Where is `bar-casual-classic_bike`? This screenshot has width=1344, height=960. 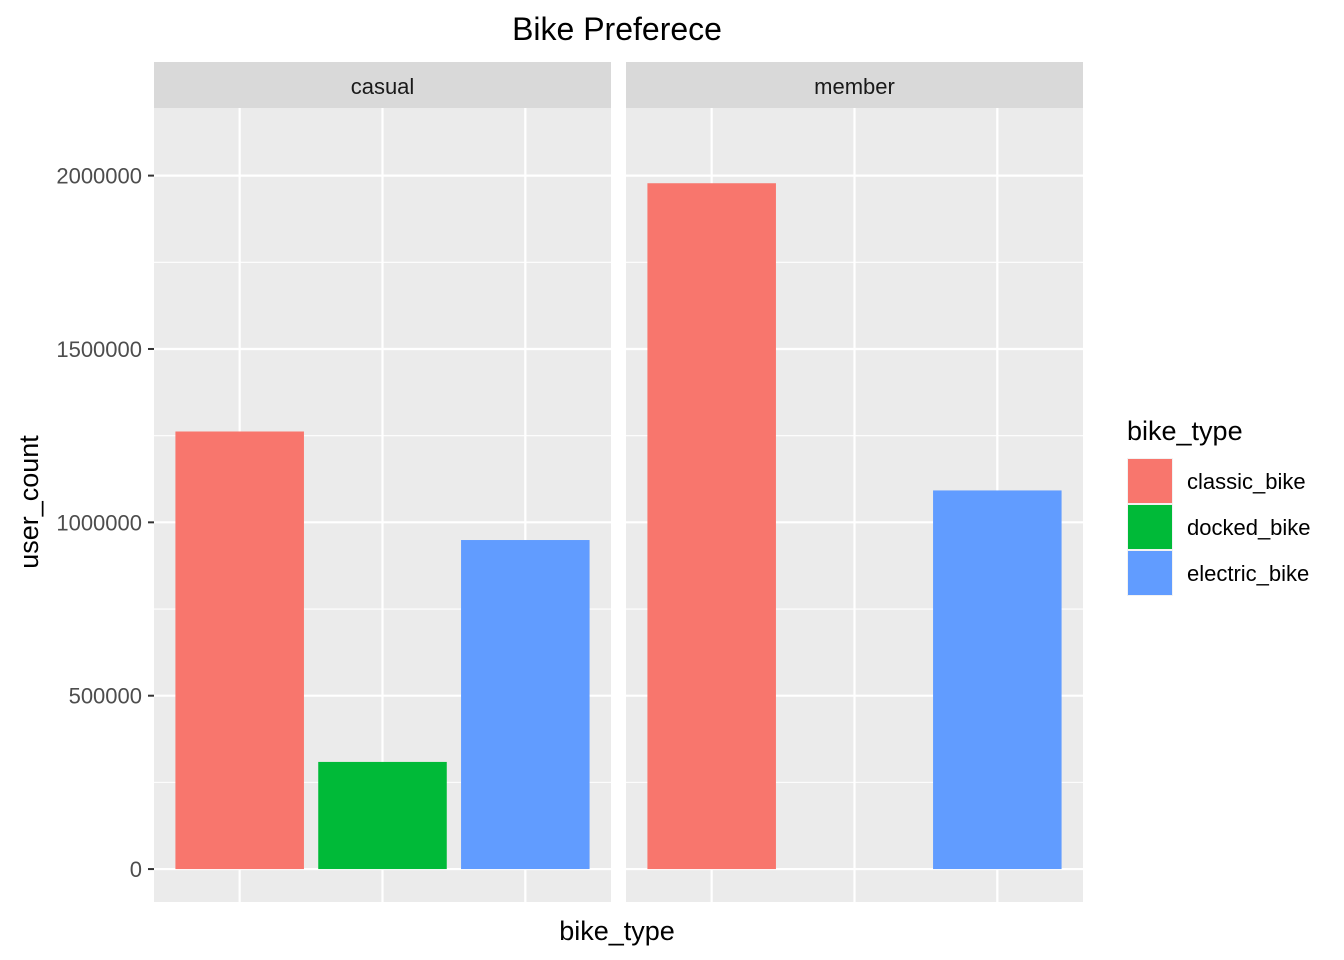
bar-casual-classic_bike is located at coordinates (239, 650).